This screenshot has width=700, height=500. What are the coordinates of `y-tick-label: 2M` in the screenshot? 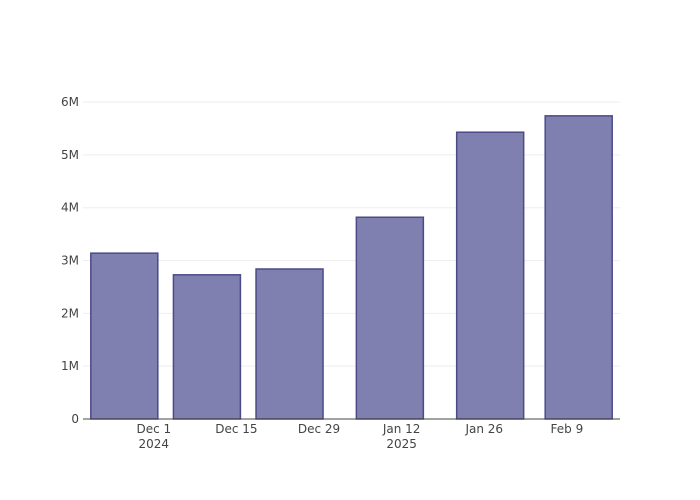 It's located at (70, 313).